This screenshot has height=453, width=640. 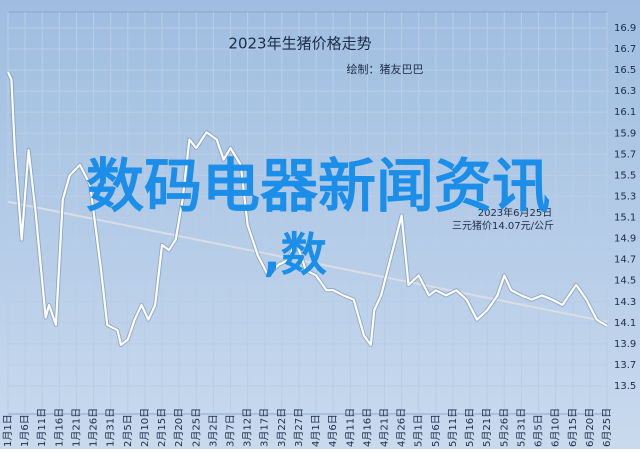 What do you see at coordinates (230, 430) in the screenshot?
I see `x-tick-label: 3月7日` at bounding box center [230, 430].